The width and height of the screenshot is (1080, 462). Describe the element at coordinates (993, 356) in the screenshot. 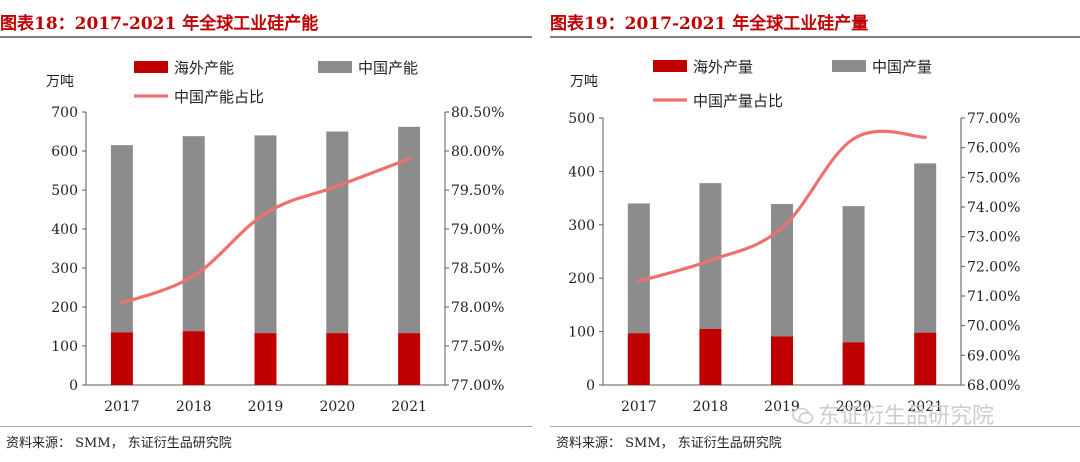

I see `y2-tick-label: 69.00%` at that location.